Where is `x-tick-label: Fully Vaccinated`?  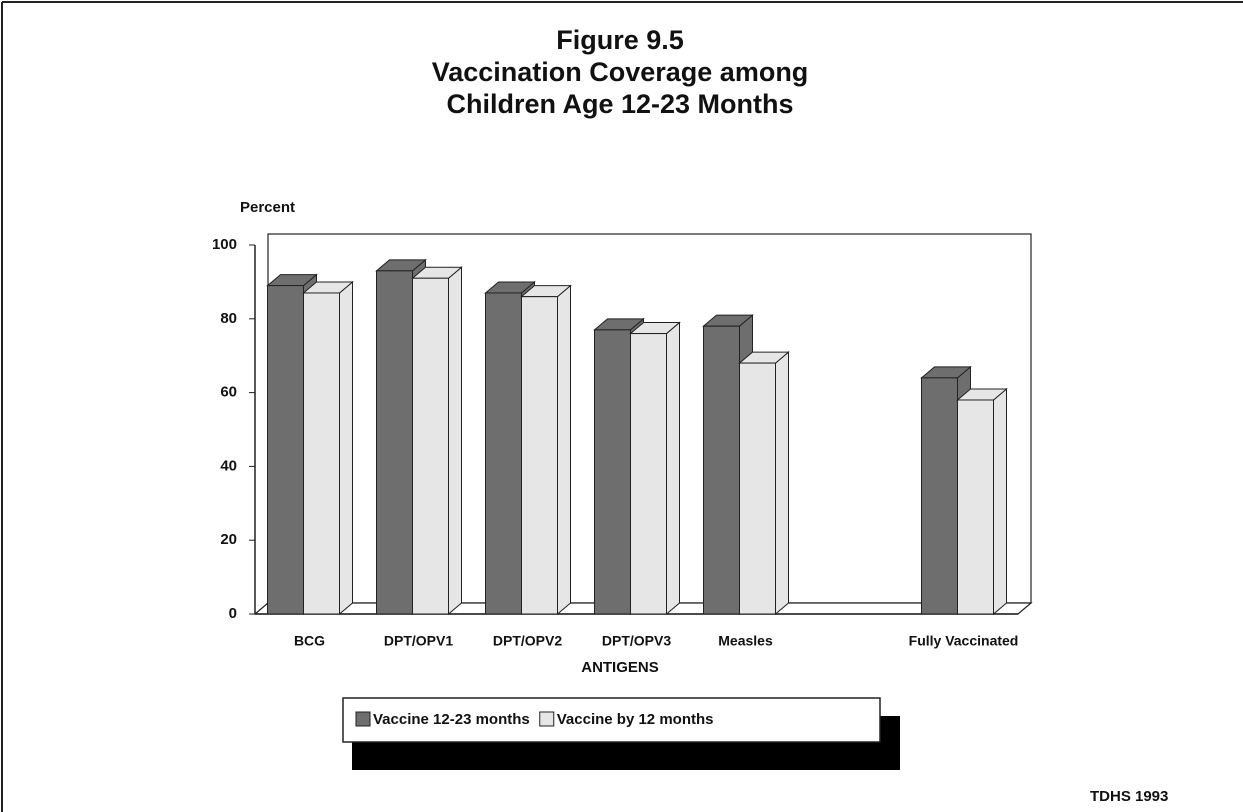 x-tick-label: Fully Vaccinated is located at coordinates (964, 641).